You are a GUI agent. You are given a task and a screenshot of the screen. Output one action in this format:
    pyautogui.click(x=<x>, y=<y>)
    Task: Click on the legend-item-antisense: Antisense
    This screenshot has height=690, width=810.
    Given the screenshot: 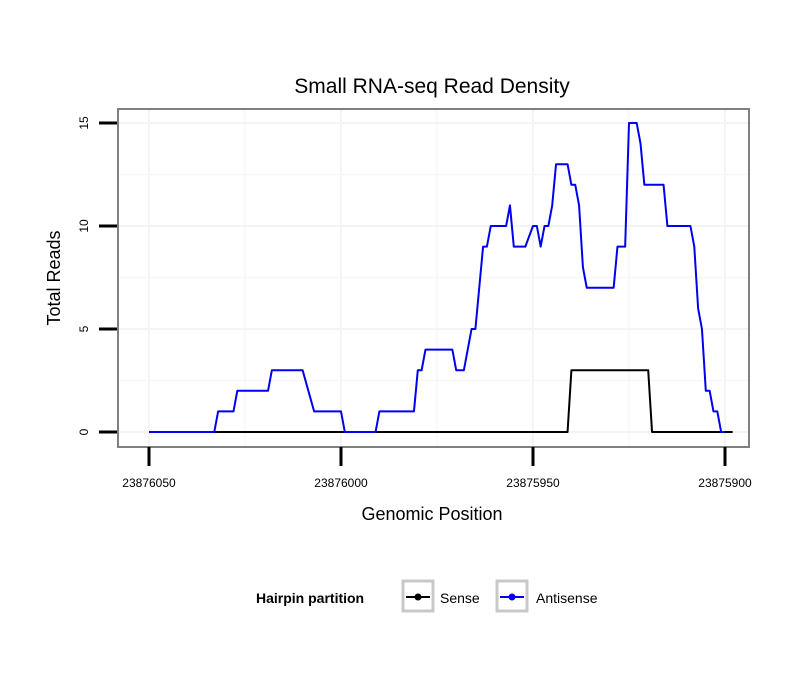 What is the action you would take?
    pyautogui.click(x=546, y=596)
    